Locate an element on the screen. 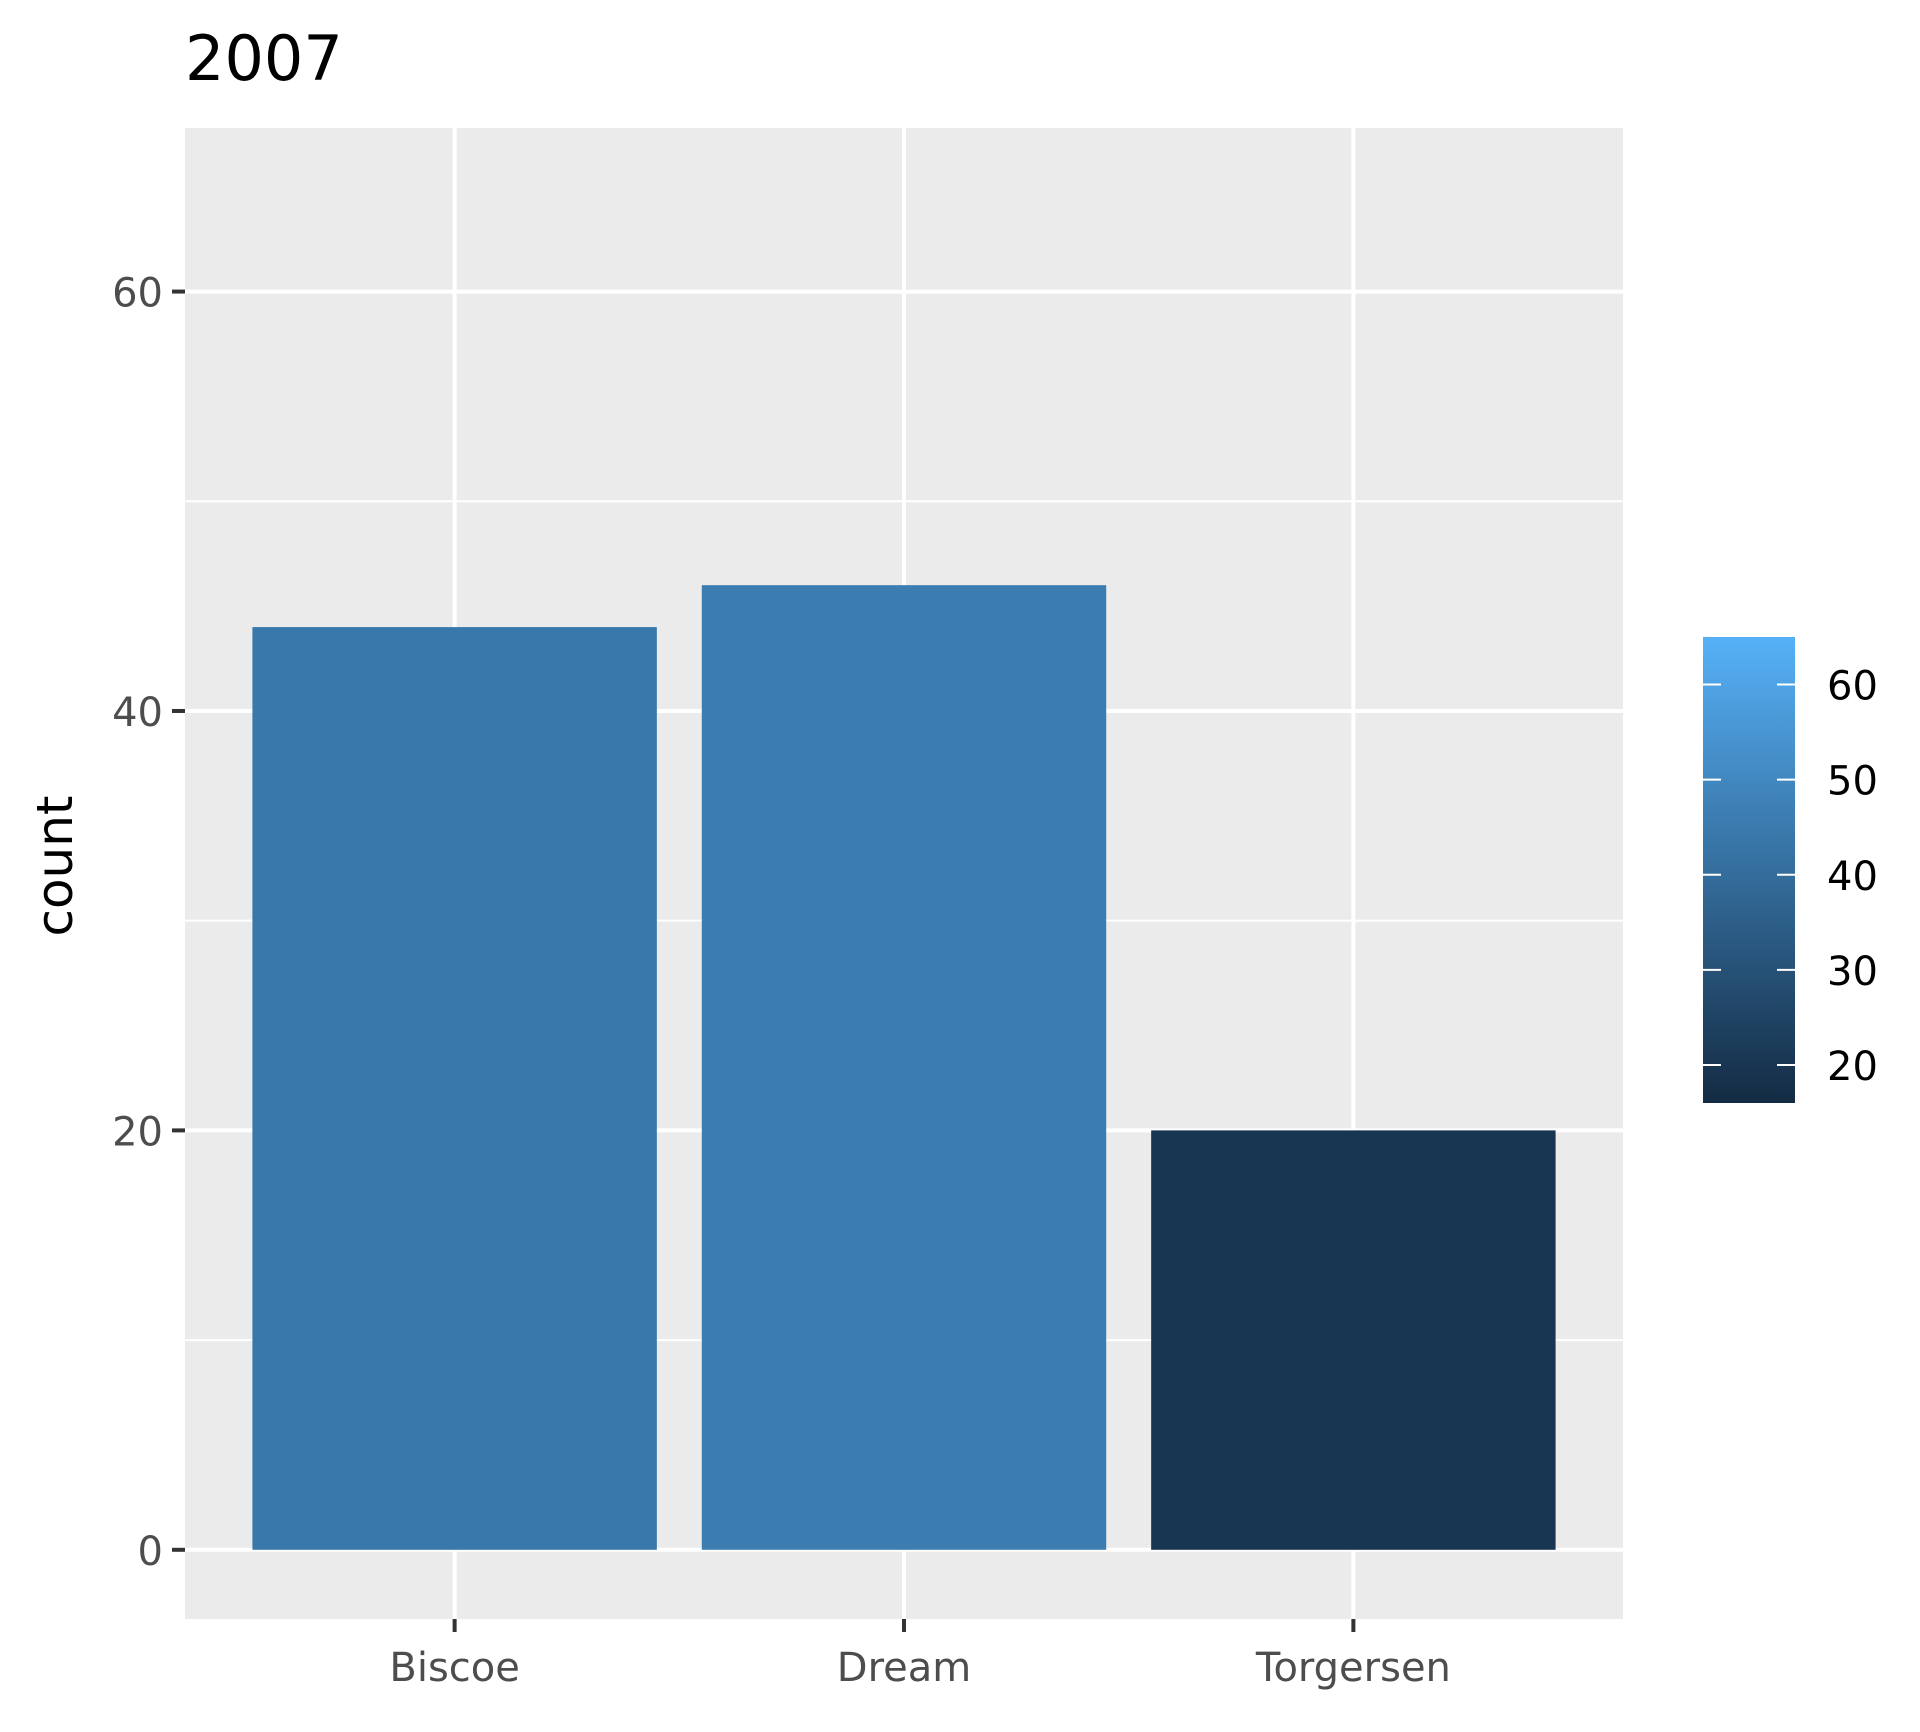 This screenshot has width=1920, height=1732. colorbar-tick-label: 60 is located at coordinates (1852, 687).